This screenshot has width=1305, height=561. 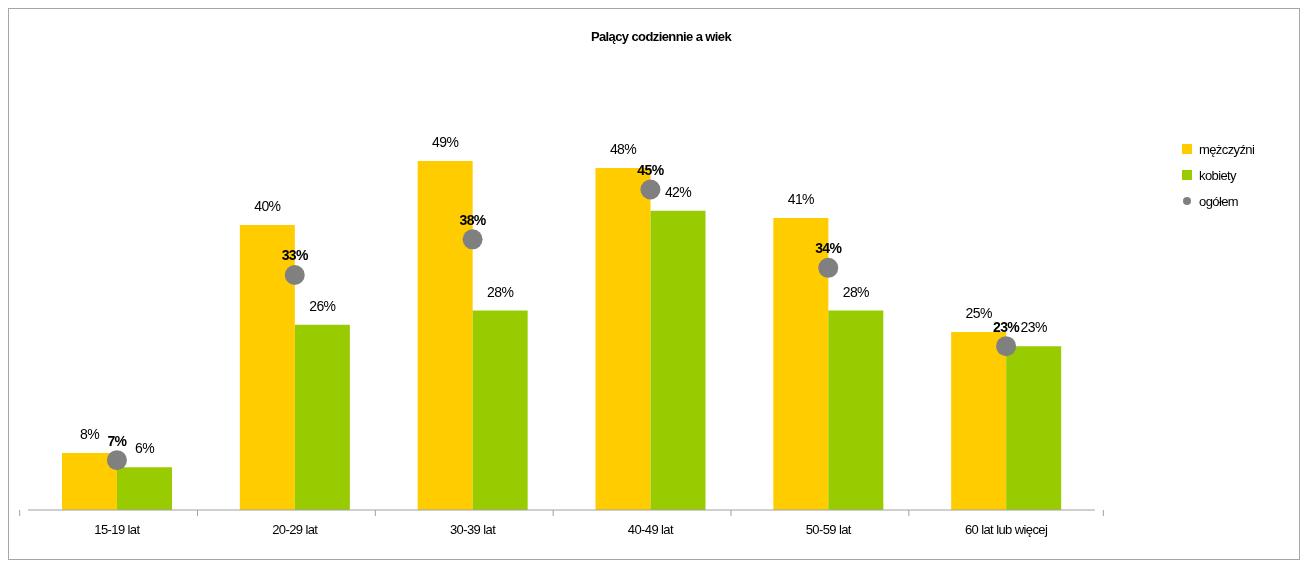 I want to click on data-label: 25%, so click(x=978, y=312).